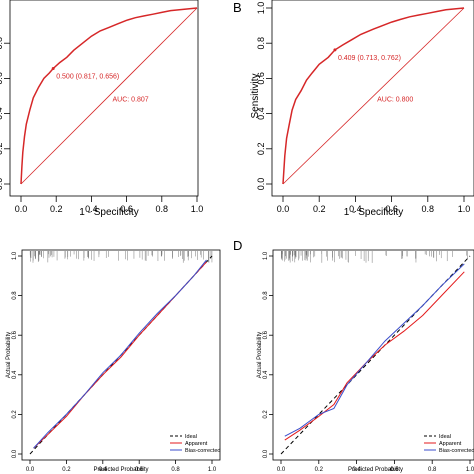  Describe the element at coordinates (237, 7) in the screenshot. I see `panel-label-b: B` at that location.